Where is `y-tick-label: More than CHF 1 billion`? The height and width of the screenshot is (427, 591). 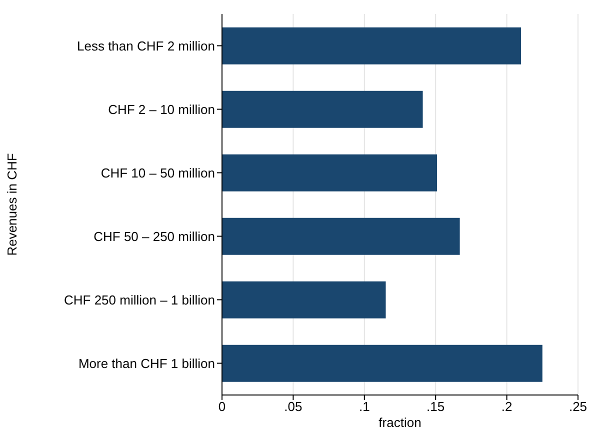
y-tick-label: More than CHF 1 billion is located at coordinates (146, 363).